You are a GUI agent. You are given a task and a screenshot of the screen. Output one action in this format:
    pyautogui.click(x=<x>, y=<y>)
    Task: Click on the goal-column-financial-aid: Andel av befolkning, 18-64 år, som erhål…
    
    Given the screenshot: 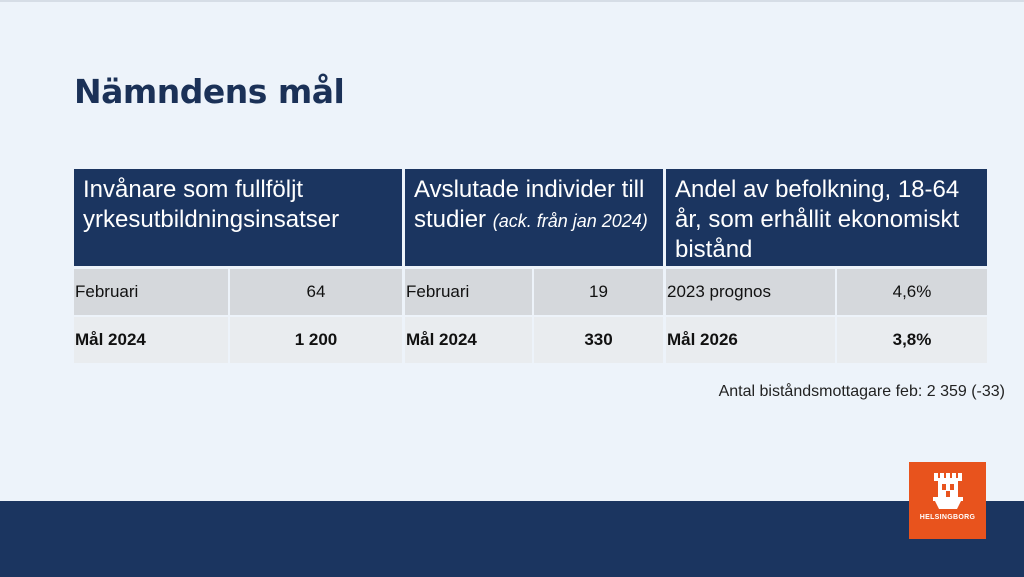 What is the action you would take?
    pyautogui.click(x=826, y=266)
    